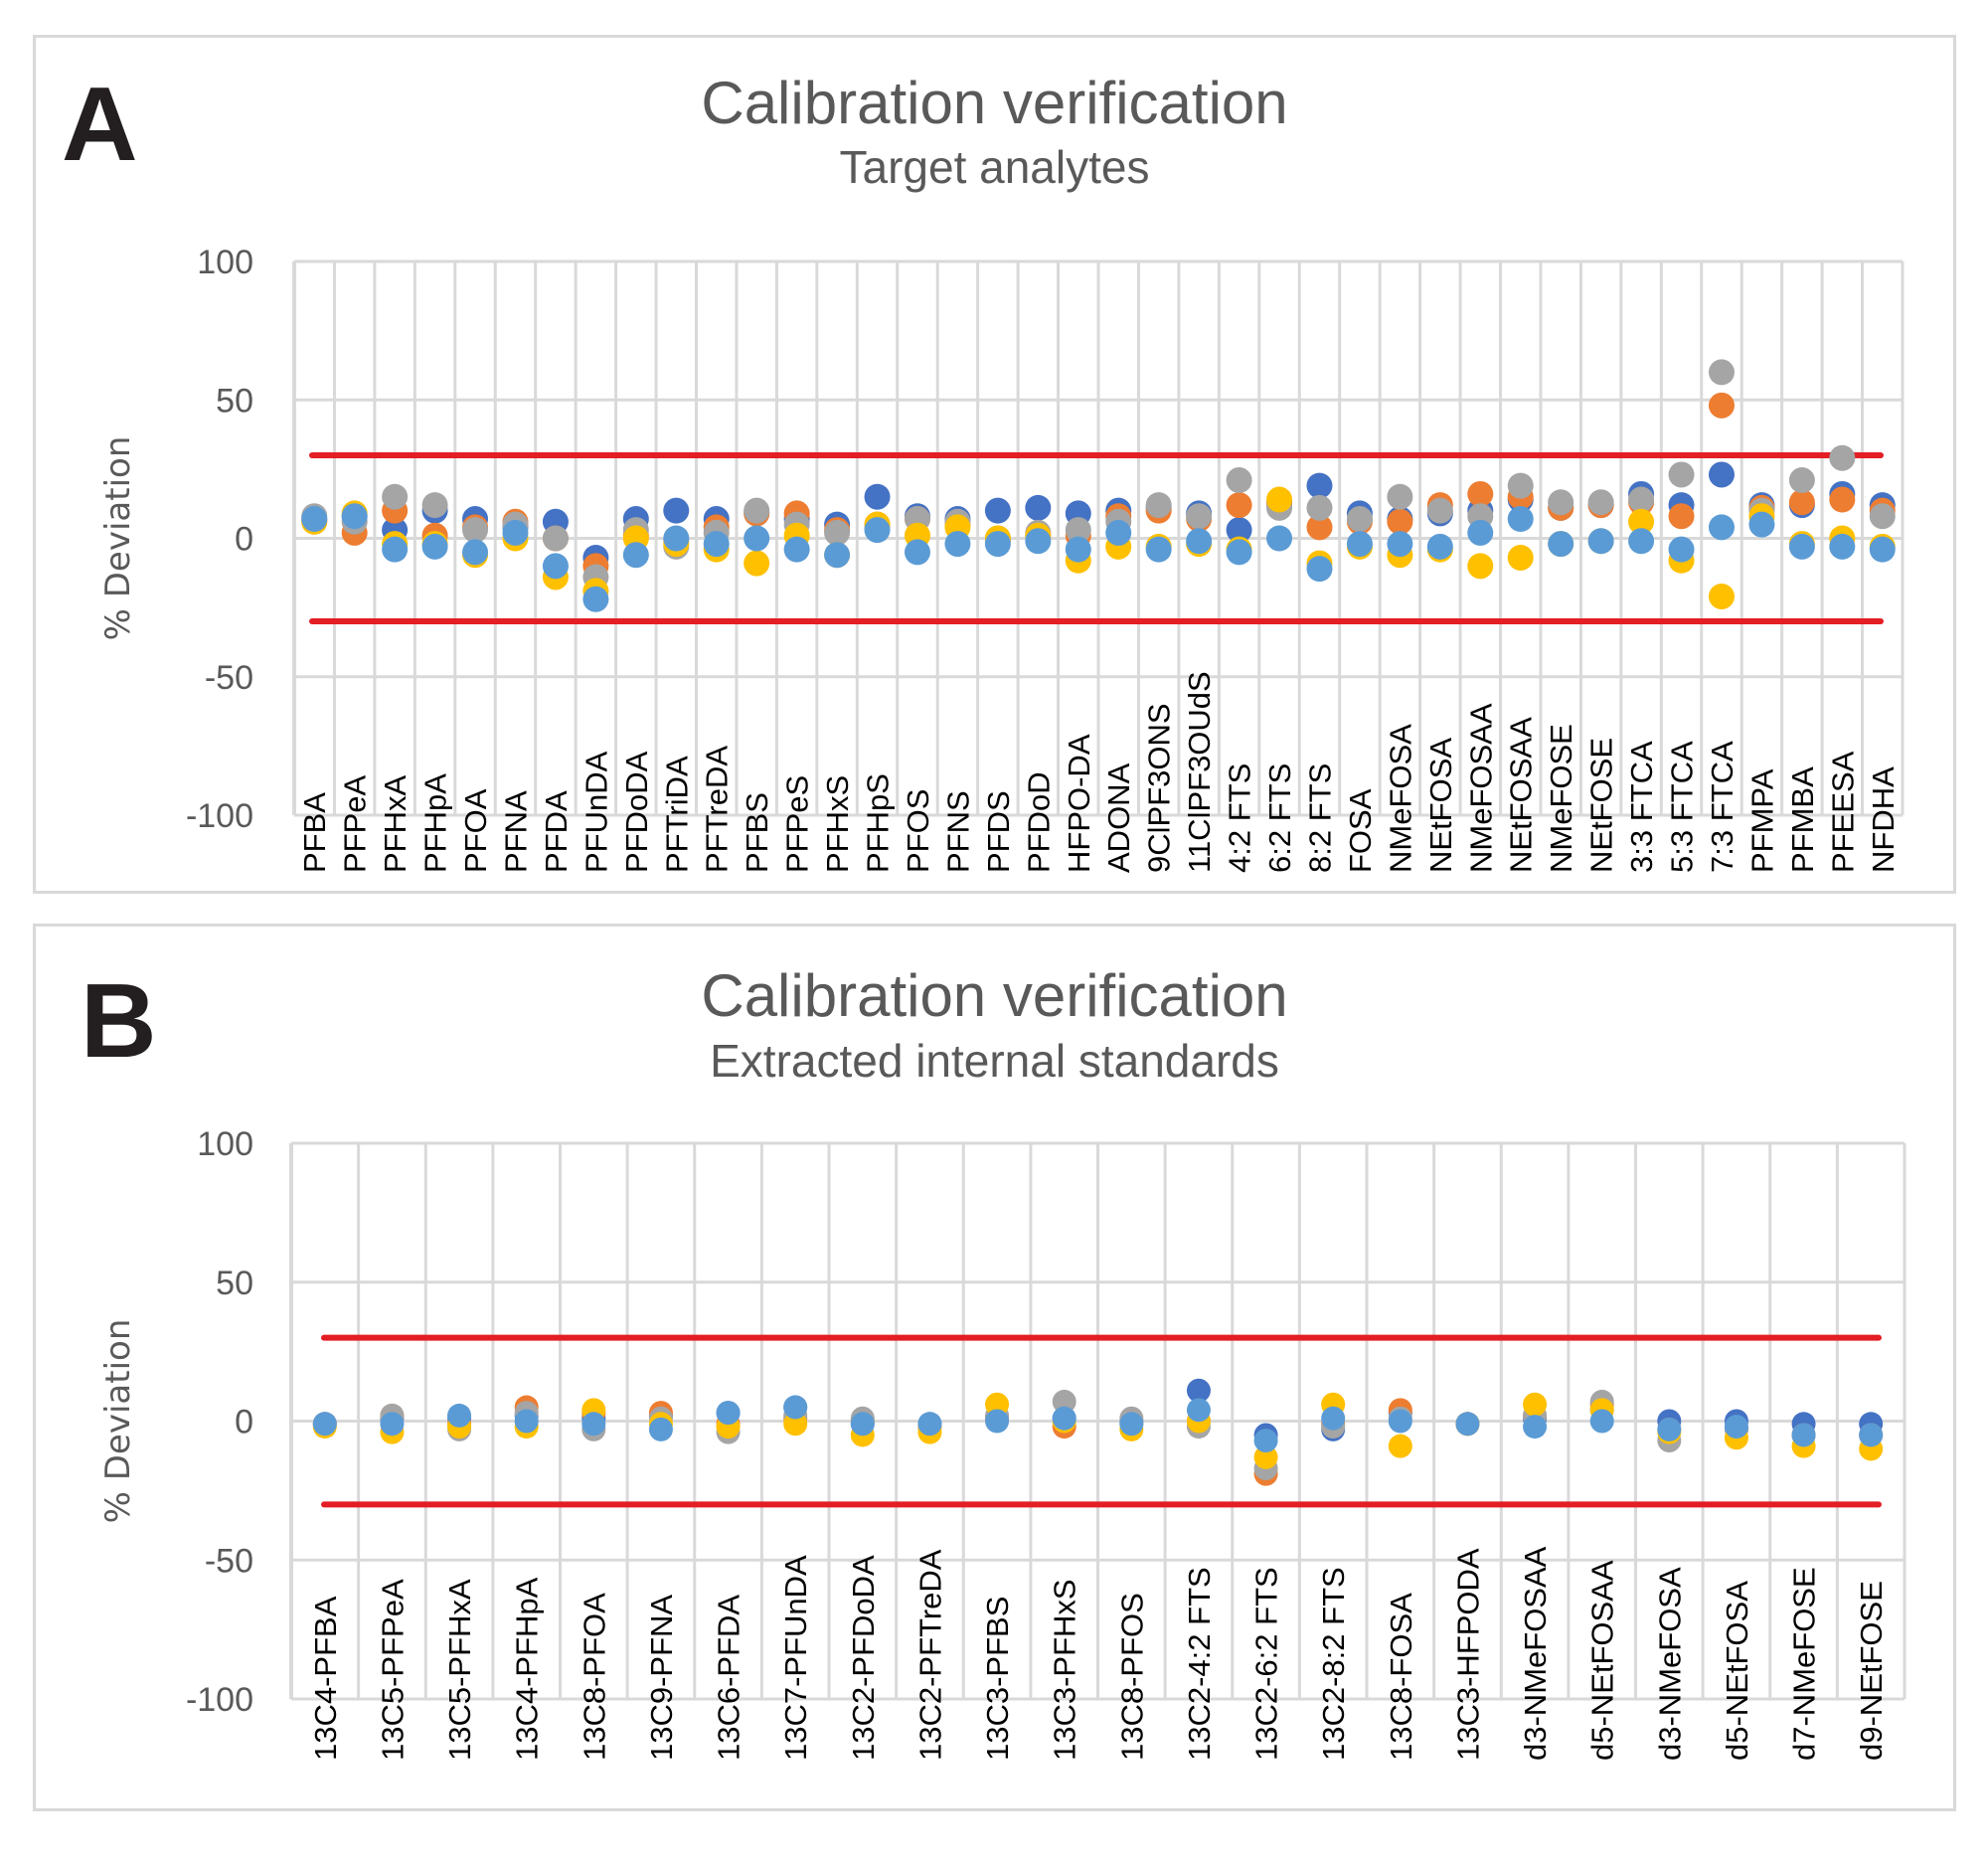 The width and height of the screenshot is (1988, 1862). I want to click on chart-a-subtitle: Target analytes, so click(994, 167).